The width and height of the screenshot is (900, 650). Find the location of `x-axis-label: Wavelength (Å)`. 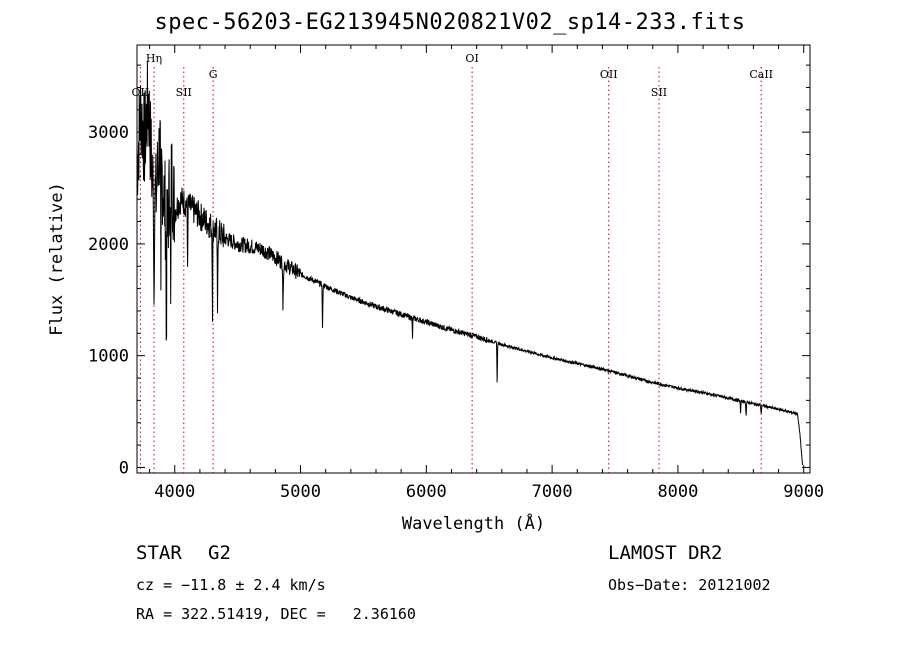

x-axis-label: Wavelength (Å) is located at coordinates (473, 523).